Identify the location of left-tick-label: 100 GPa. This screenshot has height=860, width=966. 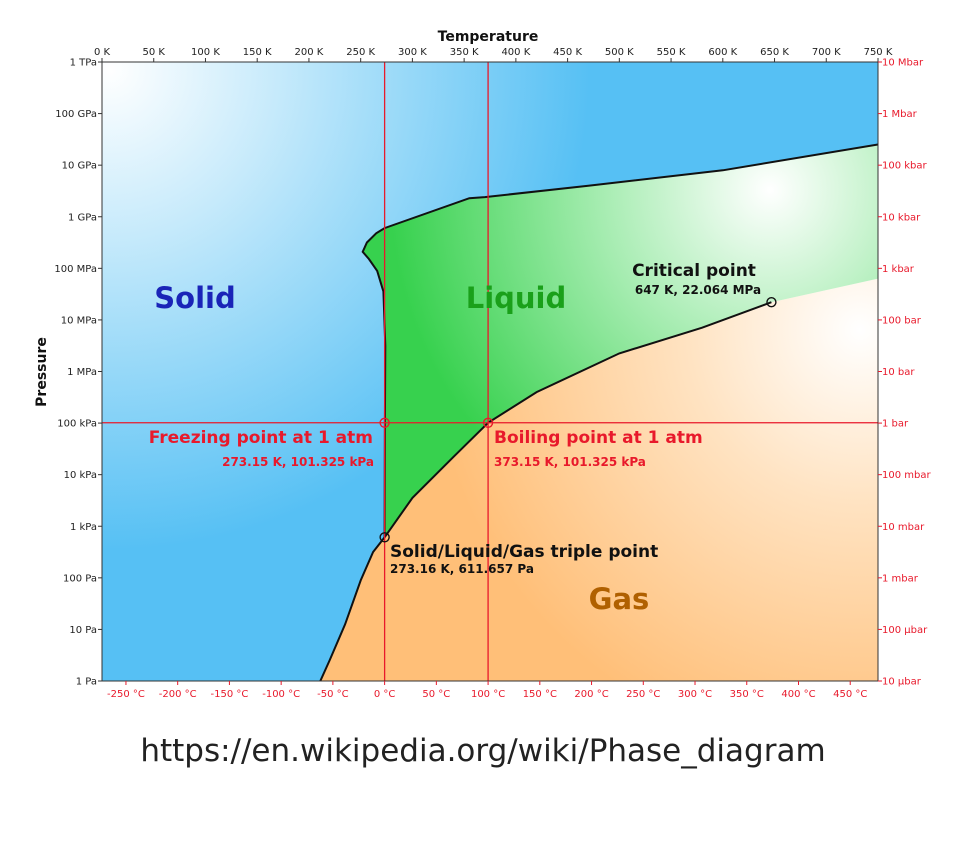
(76, 114).